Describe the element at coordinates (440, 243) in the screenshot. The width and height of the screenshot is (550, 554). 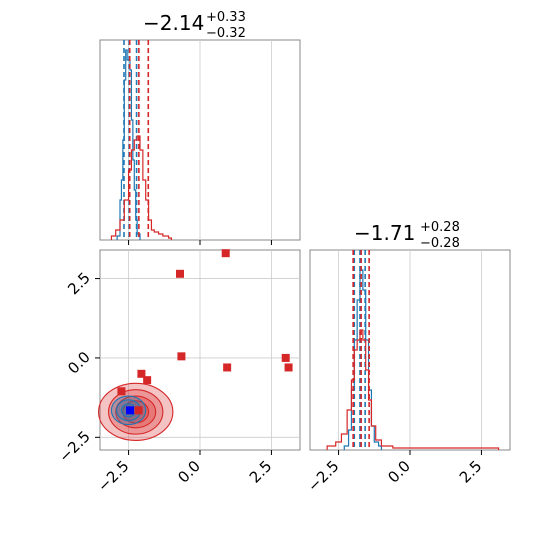
I see `title-2-sub: −0.28` at that location.